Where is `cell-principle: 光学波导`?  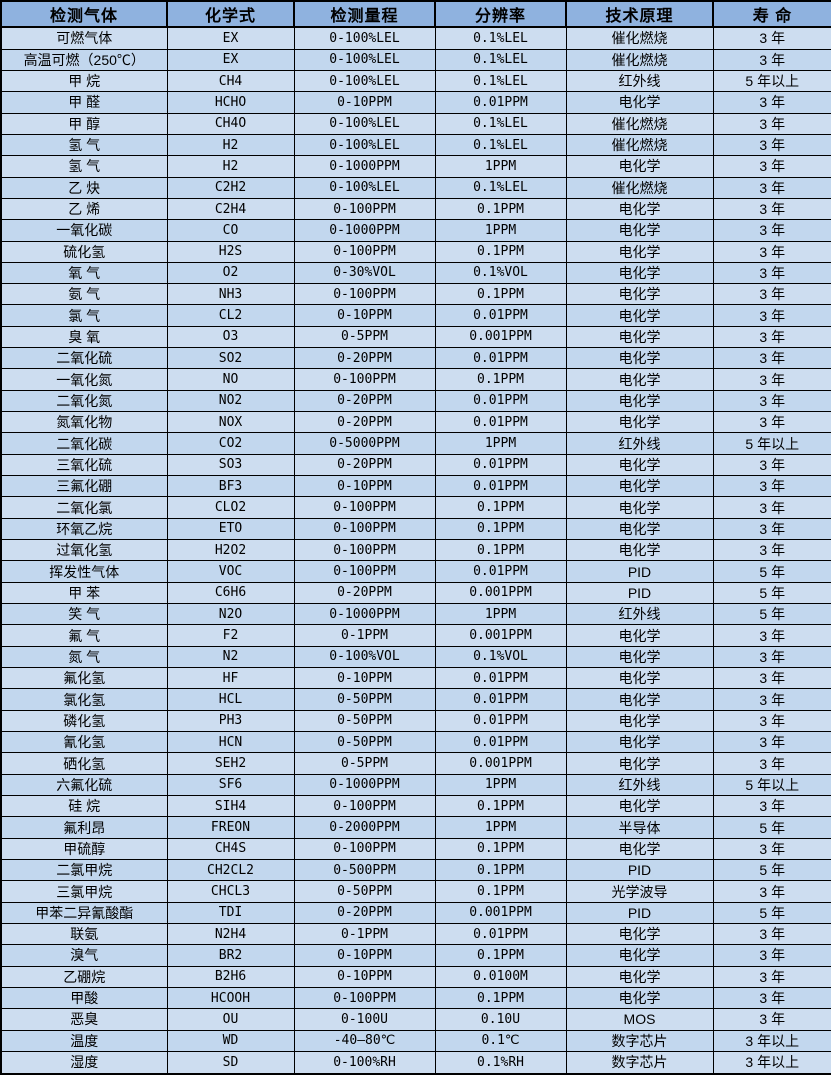
cell-principle: 光学波导 is located at coordinates (639, 891).